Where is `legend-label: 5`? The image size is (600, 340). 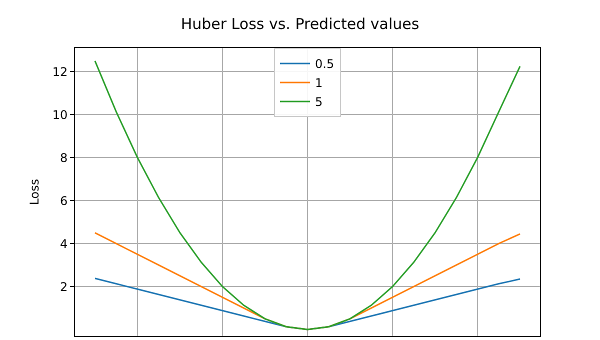
legend-label: 5 is located at coordinates (319, 102).